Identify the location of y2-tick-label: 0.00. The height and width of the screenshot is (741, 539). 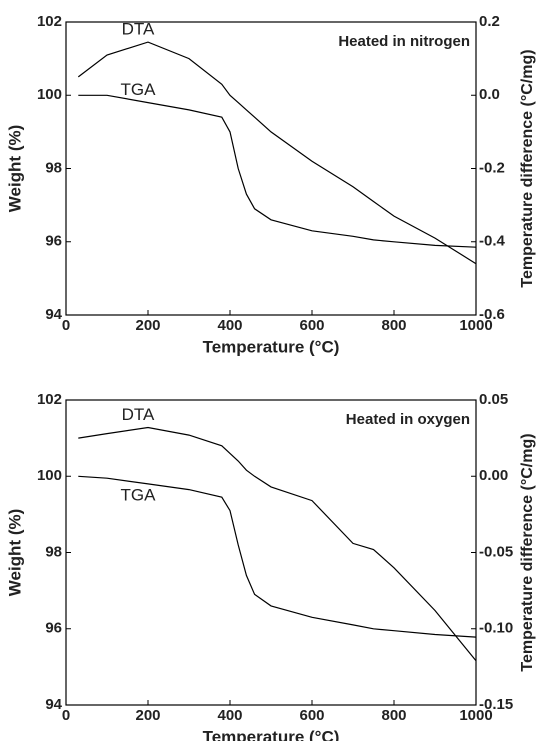
(493, 475).